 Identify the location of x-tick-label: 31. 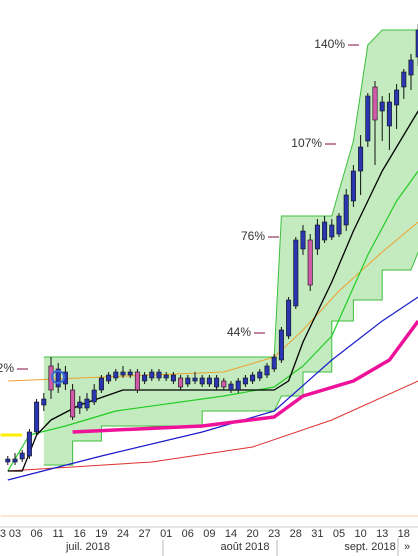
(317, 534).